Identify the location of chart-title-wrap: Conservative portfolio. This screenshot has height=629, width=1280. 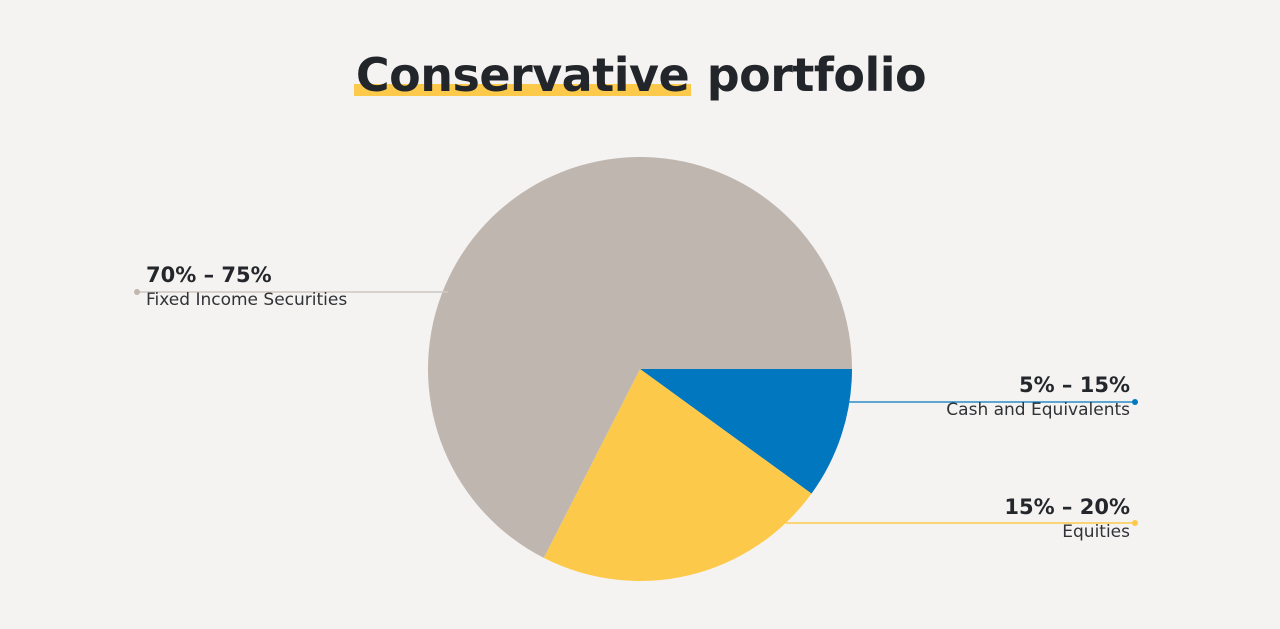
(640, 75).